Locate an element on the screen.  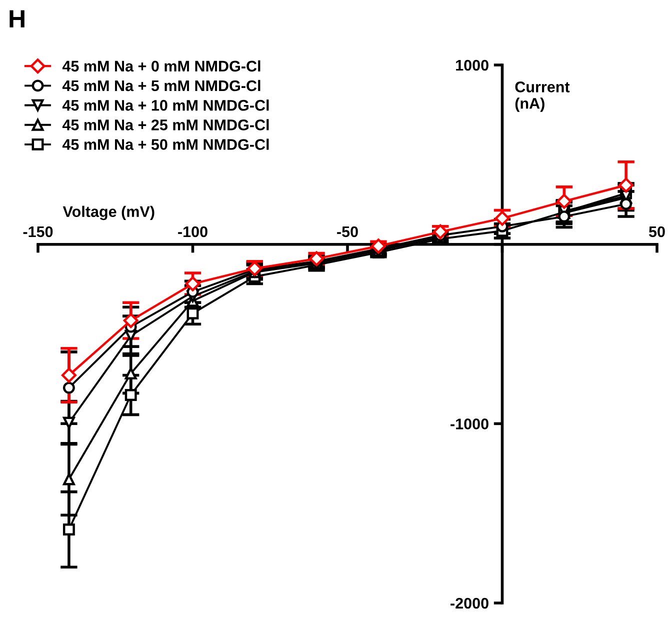
legend-label: 45 mM Na + 50 mM NMDG-Cl is located at coordinates (165, 144).